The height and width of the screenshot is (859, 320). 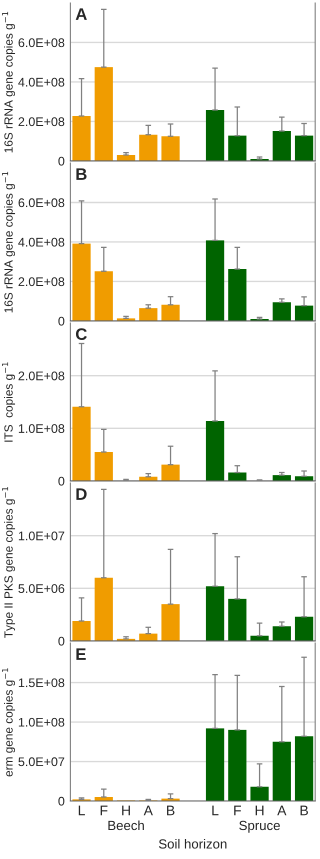 I want to click on x-axis-title: Soil horizon, so click(x=192, y=843).